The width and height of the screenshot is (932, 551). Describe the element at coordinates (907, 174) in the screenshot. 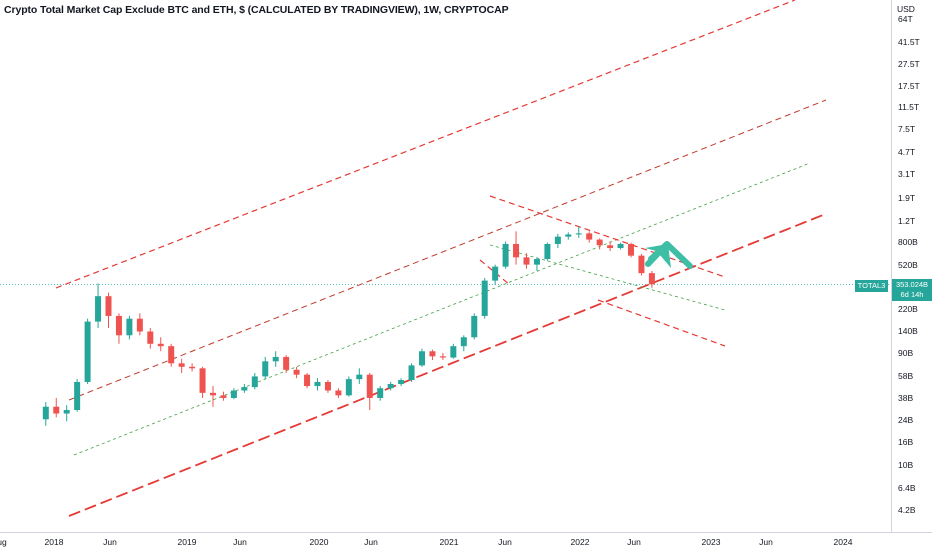

I see `y-tick-label: 3.1T` at that location.